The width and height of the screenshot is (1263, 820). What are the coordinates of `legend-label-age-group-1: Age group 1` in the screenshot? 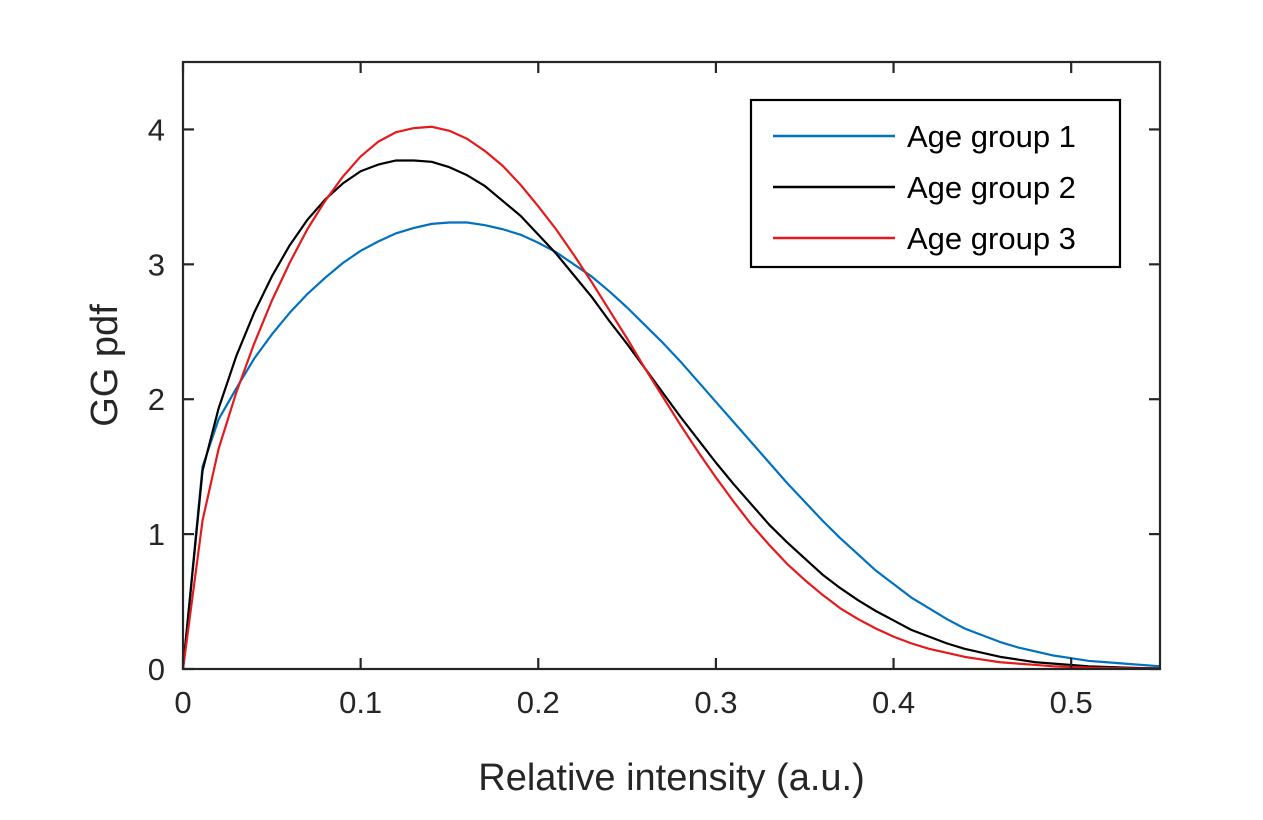 It's located at (991, 136).